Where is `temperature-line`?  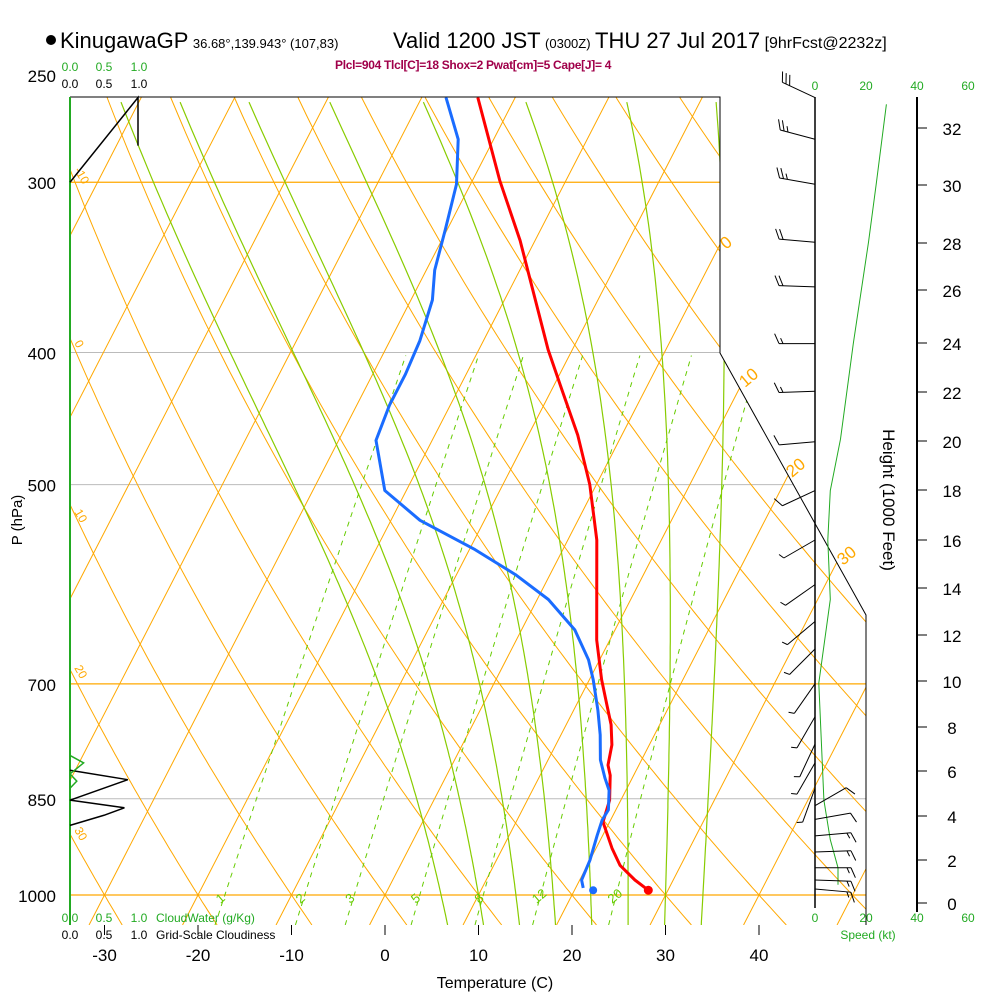
temperature-line is located at coordinates (563, 494).